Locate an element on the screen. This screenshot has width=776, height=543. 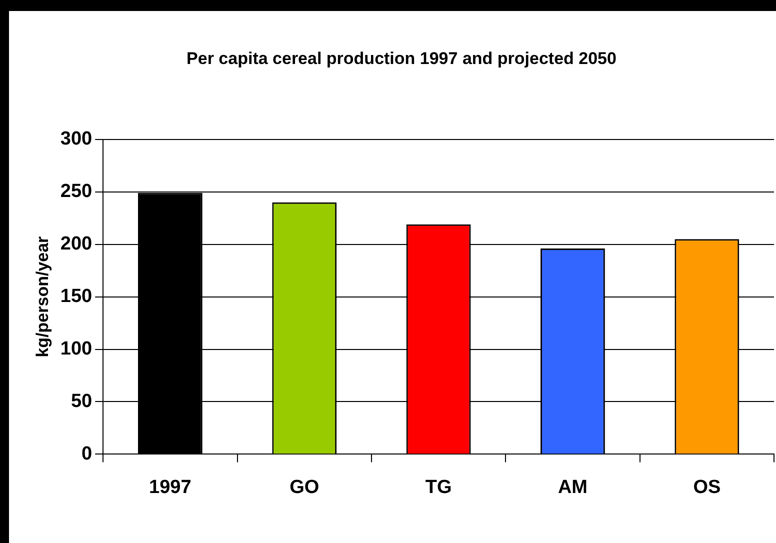
y-tick-label: 150 is located at coordinates (76, 297).